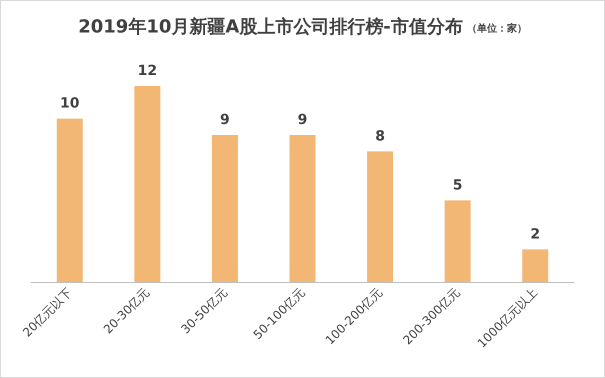 The width and height of the screenshot is (605, 378). Describe the element at coordinates (457, 185) in the screenshot. I see `data-label: 5` at that location.